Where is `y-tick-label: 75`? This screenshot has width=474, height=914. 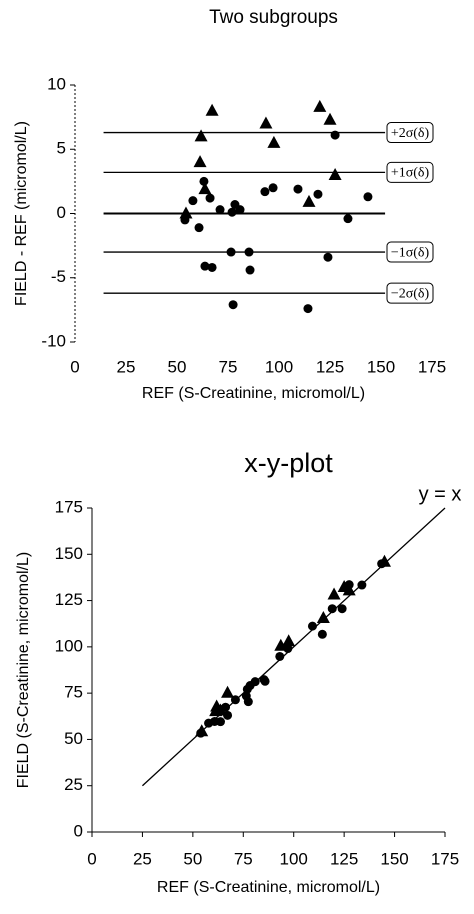
y-tick-label: 75 is located at coordinates (73, 692).